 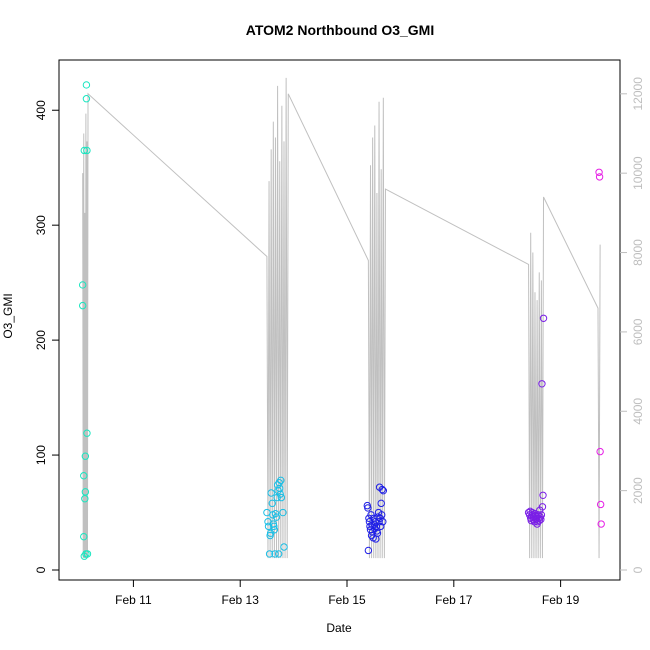 What do you see at coordinates (638, 173) in the screenshot?
I see `y2-tick-label: 10000` at bounding box center [638, 173].